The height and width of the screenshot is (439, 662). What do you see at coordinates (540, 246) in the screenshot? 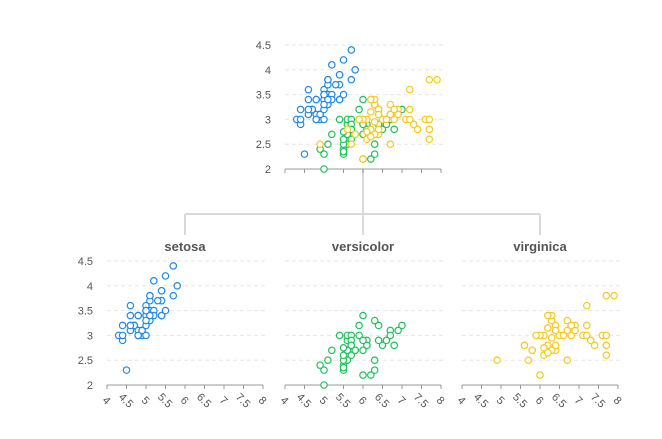
I see `panel-title: virginica` at bounding box center [540, 246].